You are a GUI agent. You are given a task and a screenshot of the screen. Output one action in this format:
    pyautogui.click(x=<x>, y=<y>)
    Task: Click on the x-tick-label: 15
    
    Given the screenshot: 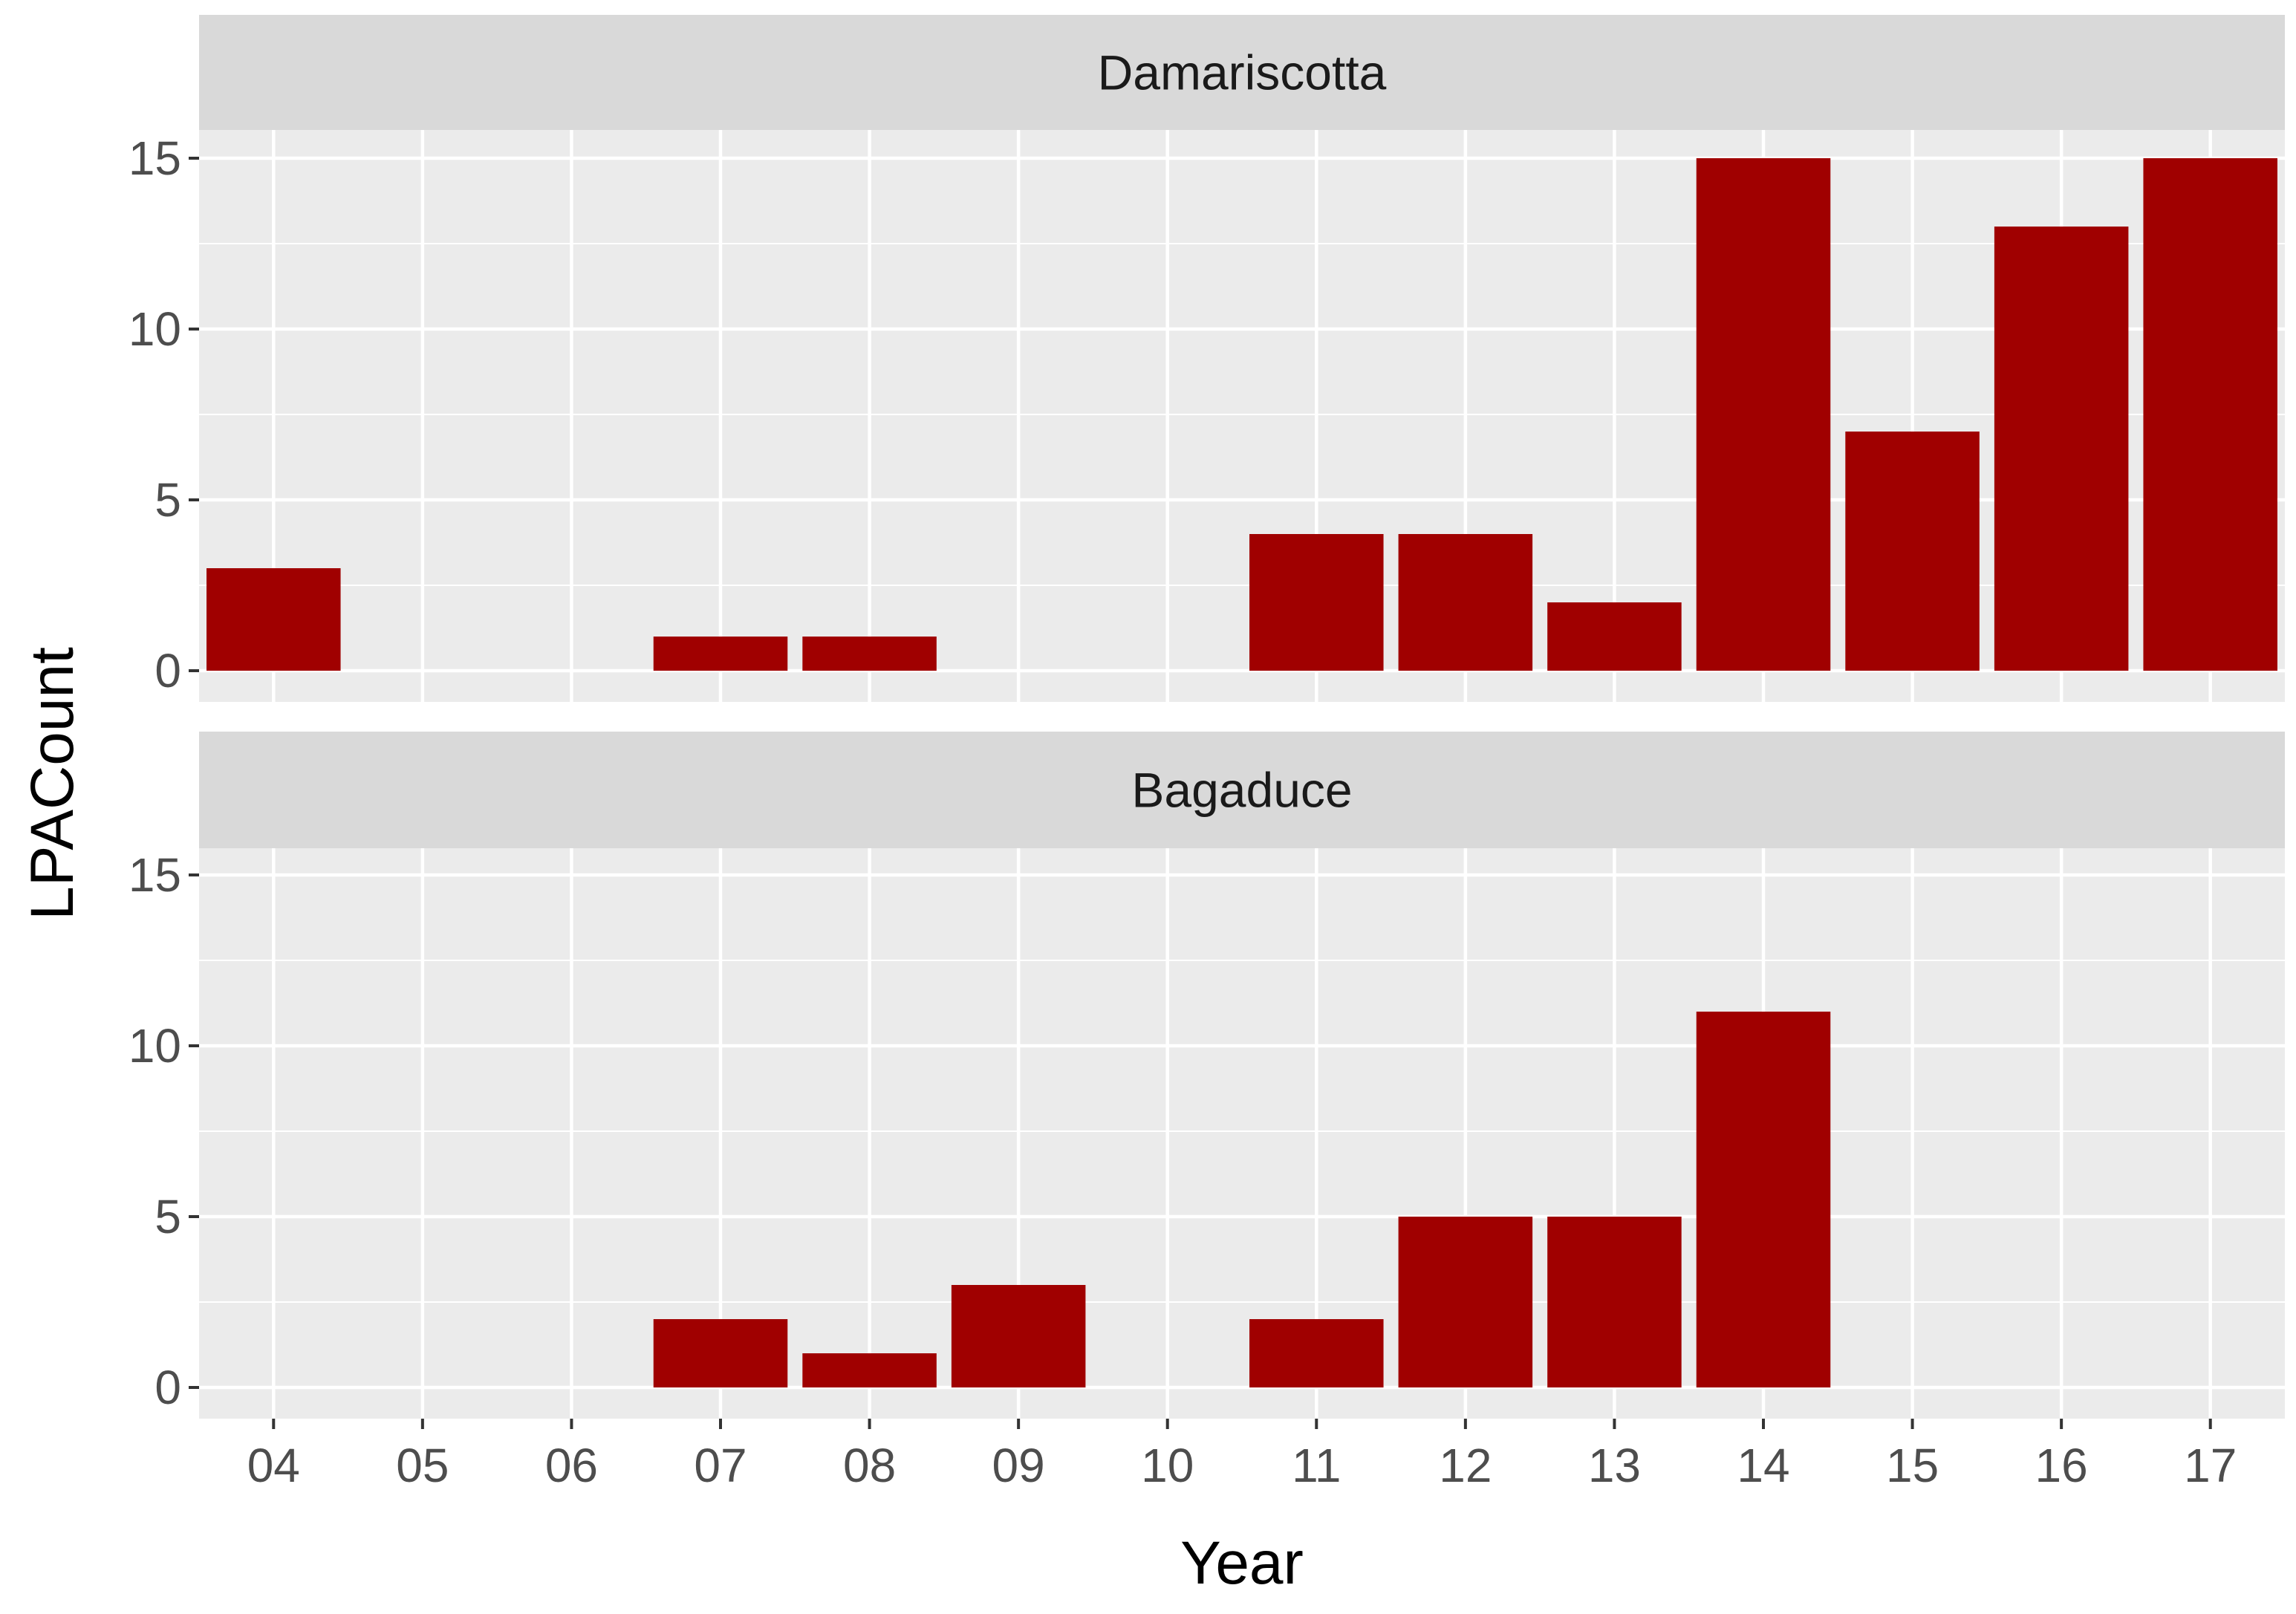 What is the action you would take?
    pyautogui.click(x=1912, y=1465)
    